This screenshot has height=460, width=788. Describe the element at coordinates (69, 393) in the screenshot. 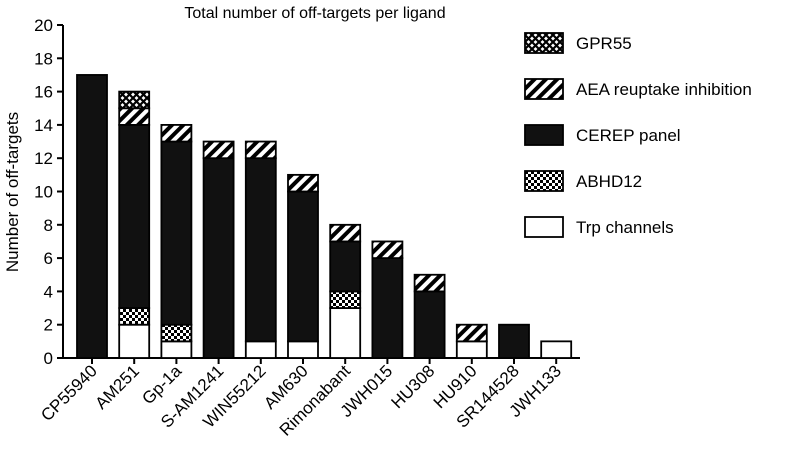

I see `x-tick-label: CP55940` at that location.